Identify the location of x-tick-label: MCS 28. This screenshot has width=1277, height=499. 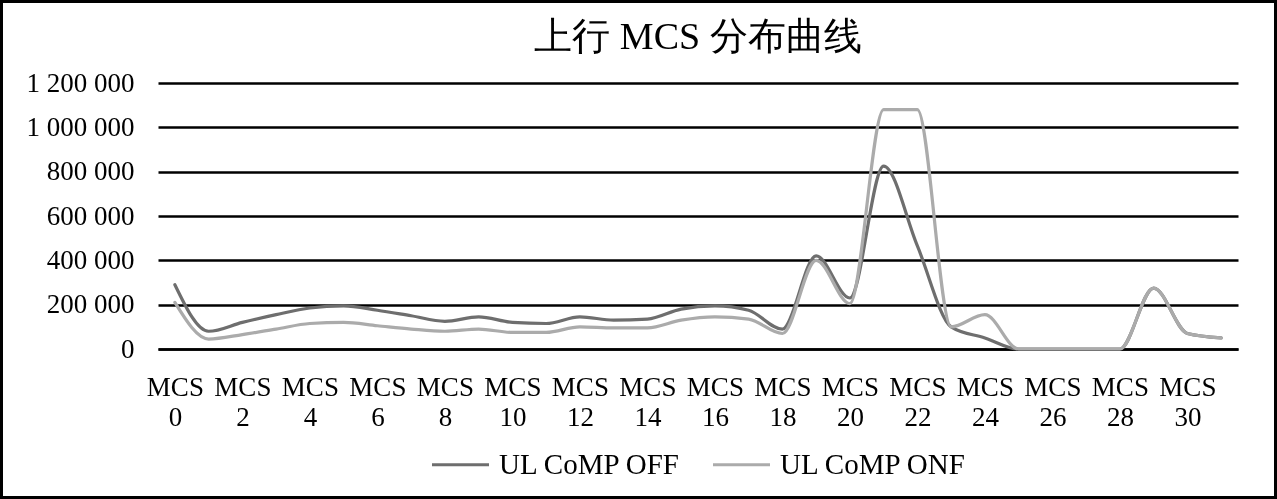
(1120, 401).